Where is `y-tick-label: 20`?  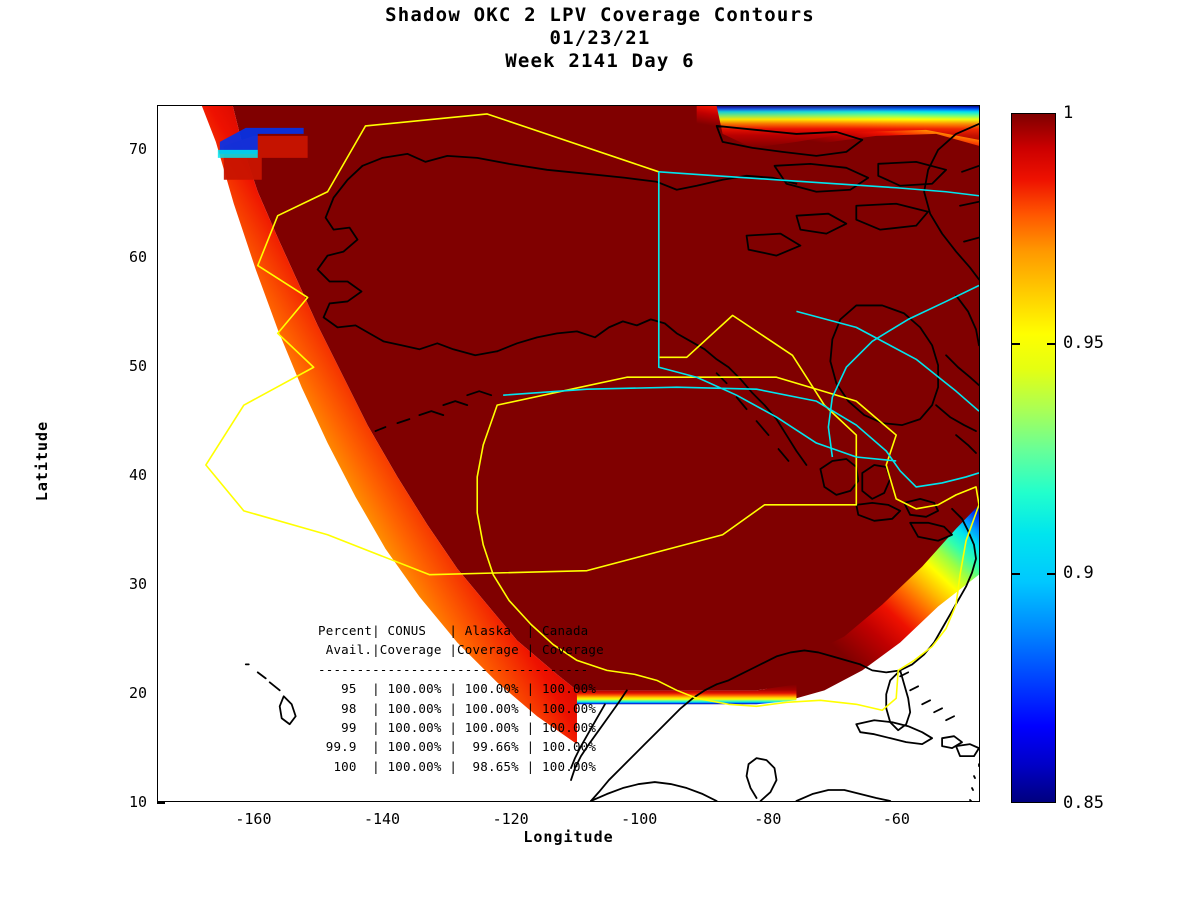 y-tick-label: 20 is located at coordinates (137, 693).